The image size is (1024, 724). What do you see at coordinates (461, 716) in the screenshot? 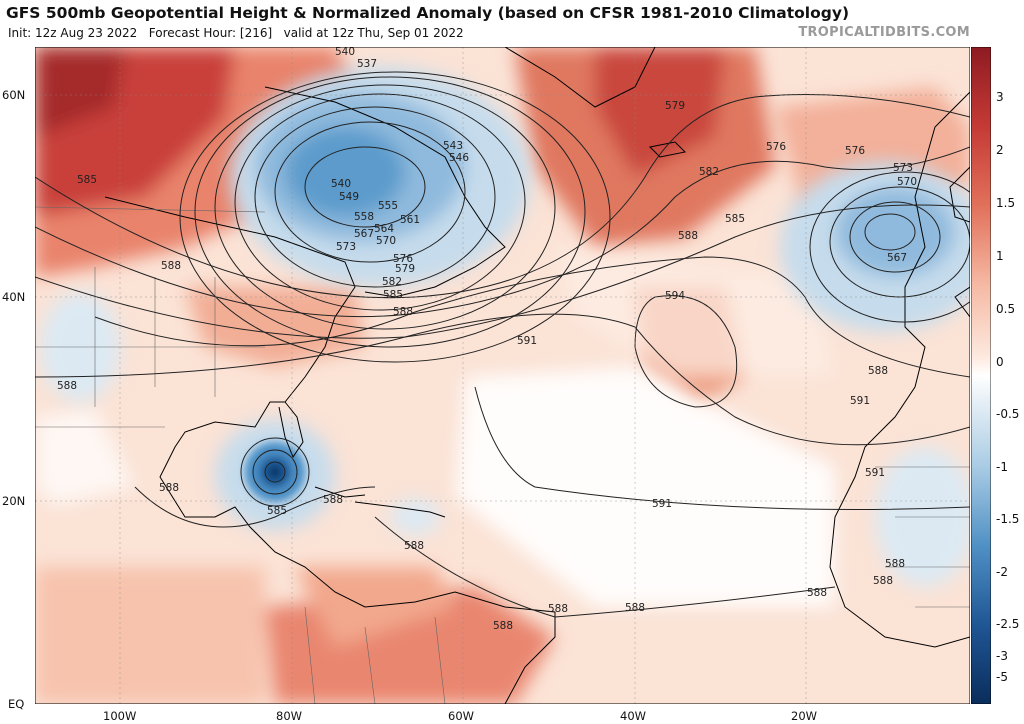
I see `lon-tick-label: 60W` at bounding box center [461, 716].